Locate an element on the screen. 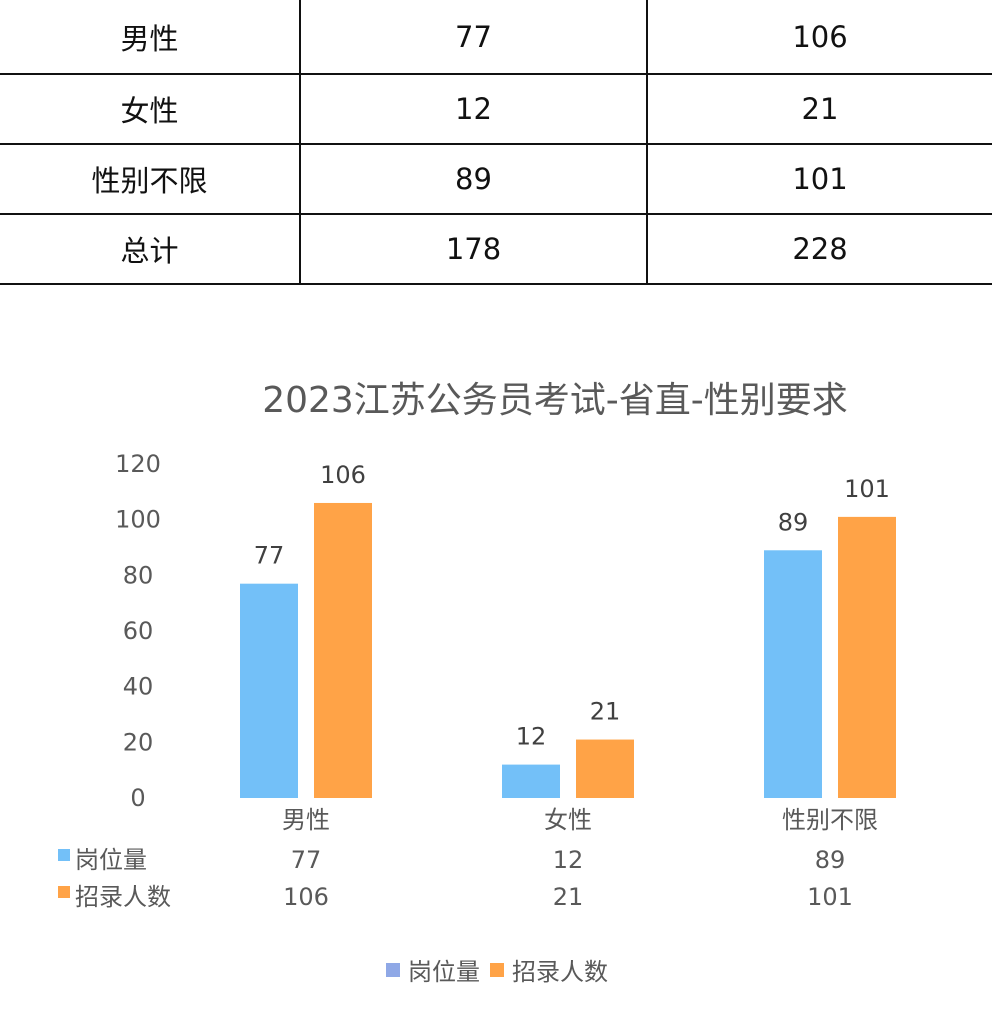 The image size is (992, 1009). positions-cell: 12 is located at coordinates (473, 109).